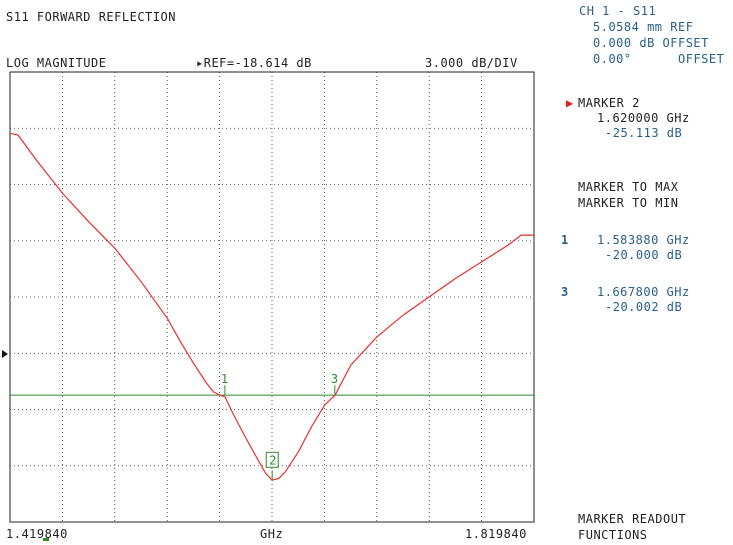  What do you see at coordinates (279, 426) in the screenshot?
I see `marker-group: 1 2 3` at bounding box center [279, 426].